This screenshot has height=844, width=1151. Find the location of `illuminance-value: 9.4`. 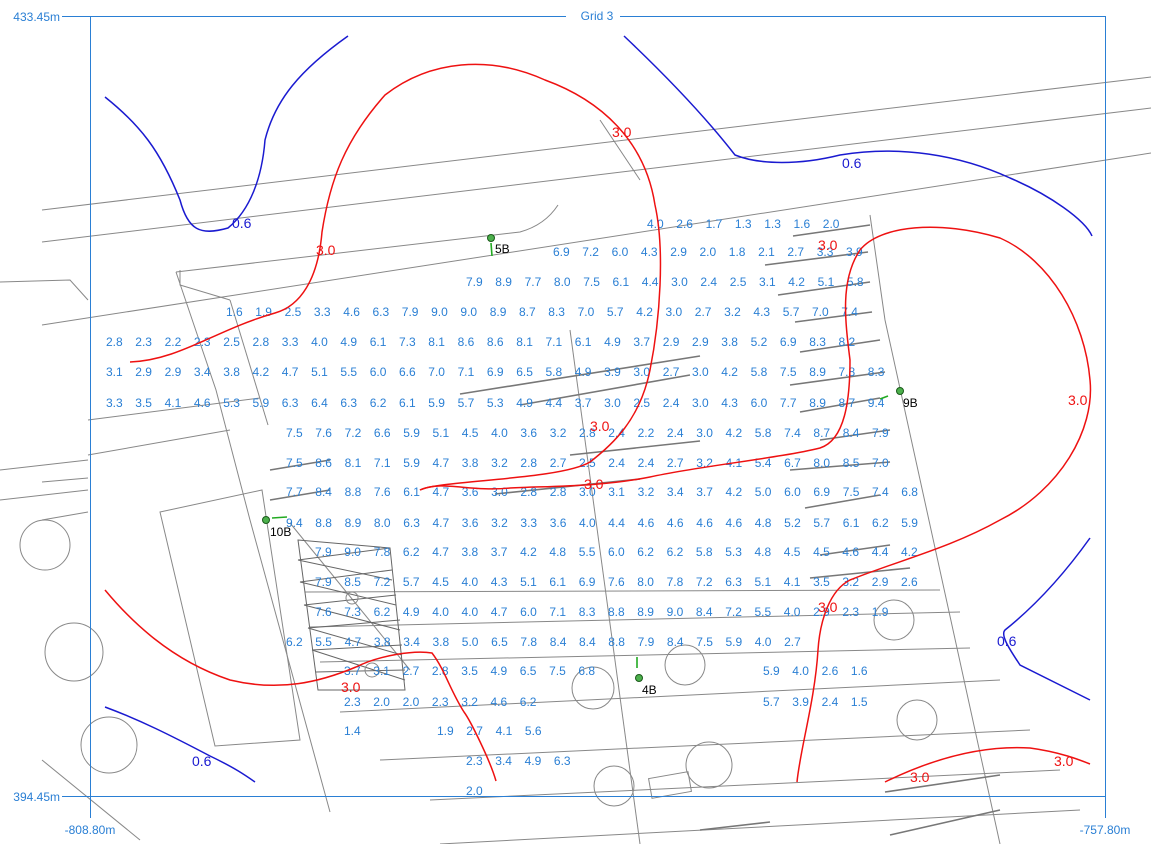

illuminance-value: 9.4 is located at coordinates (294, 523).